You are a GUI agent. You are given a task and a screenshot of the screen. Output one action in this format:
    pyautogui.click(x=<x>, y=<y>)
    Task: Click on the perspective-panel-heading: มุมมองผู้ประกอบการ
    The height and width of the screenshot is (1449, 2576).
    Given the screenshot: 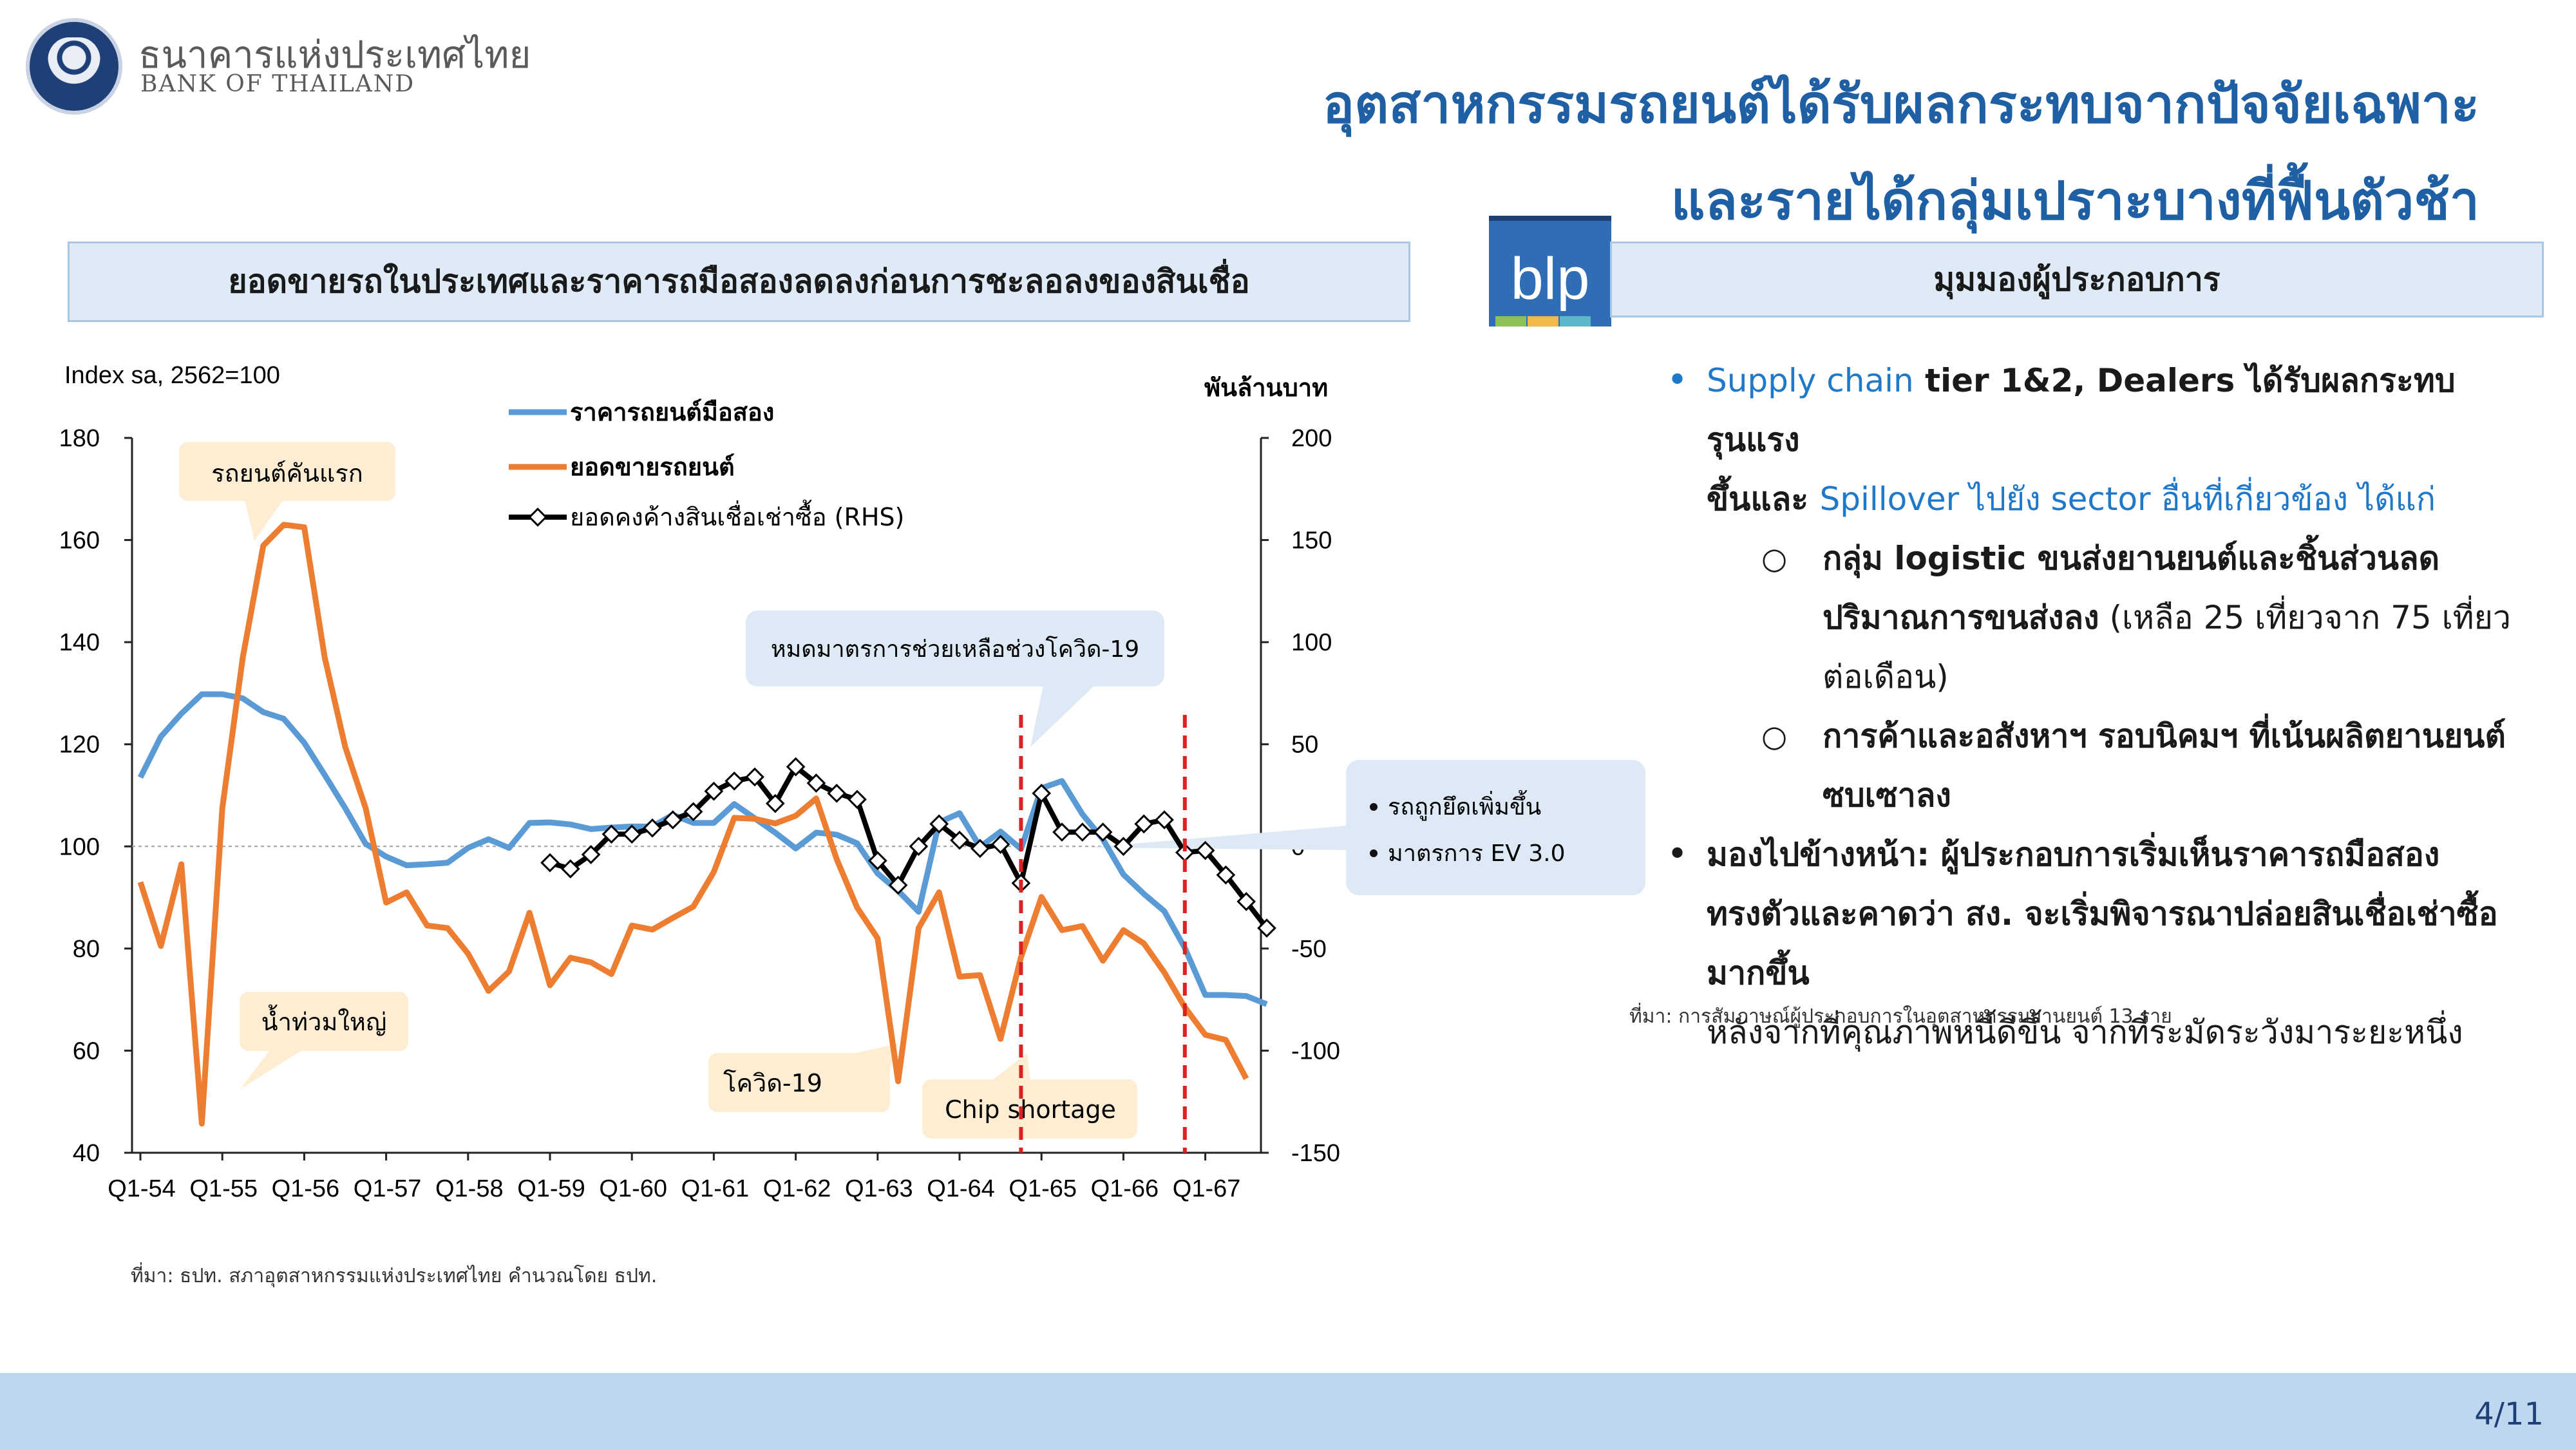 What is the action you would take?
    pyautogui.click(x=2077, y=279)
    